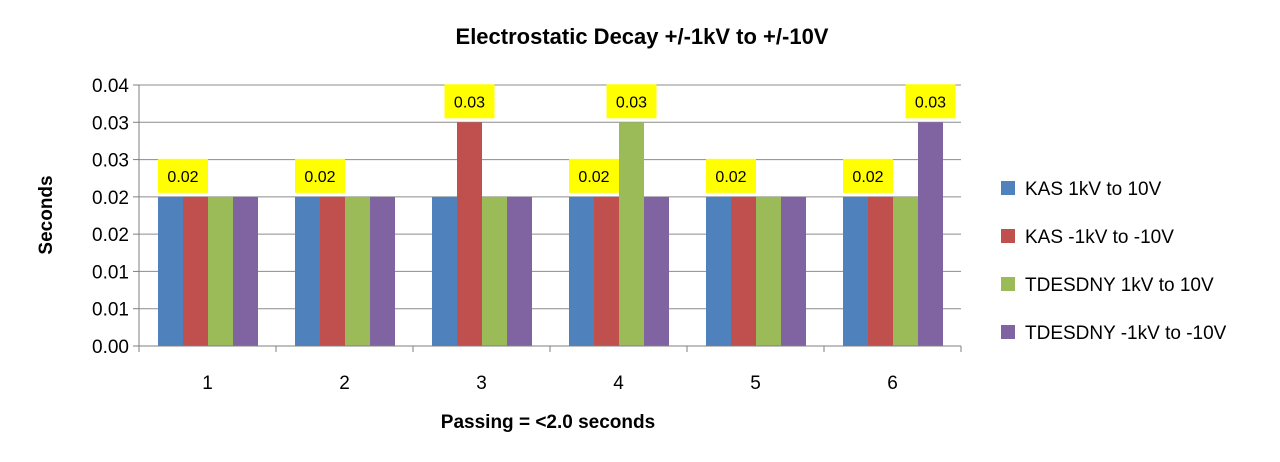 The image size is (1280, 462). I want to click on y-axis-label: Seconds, so click(46, 214).